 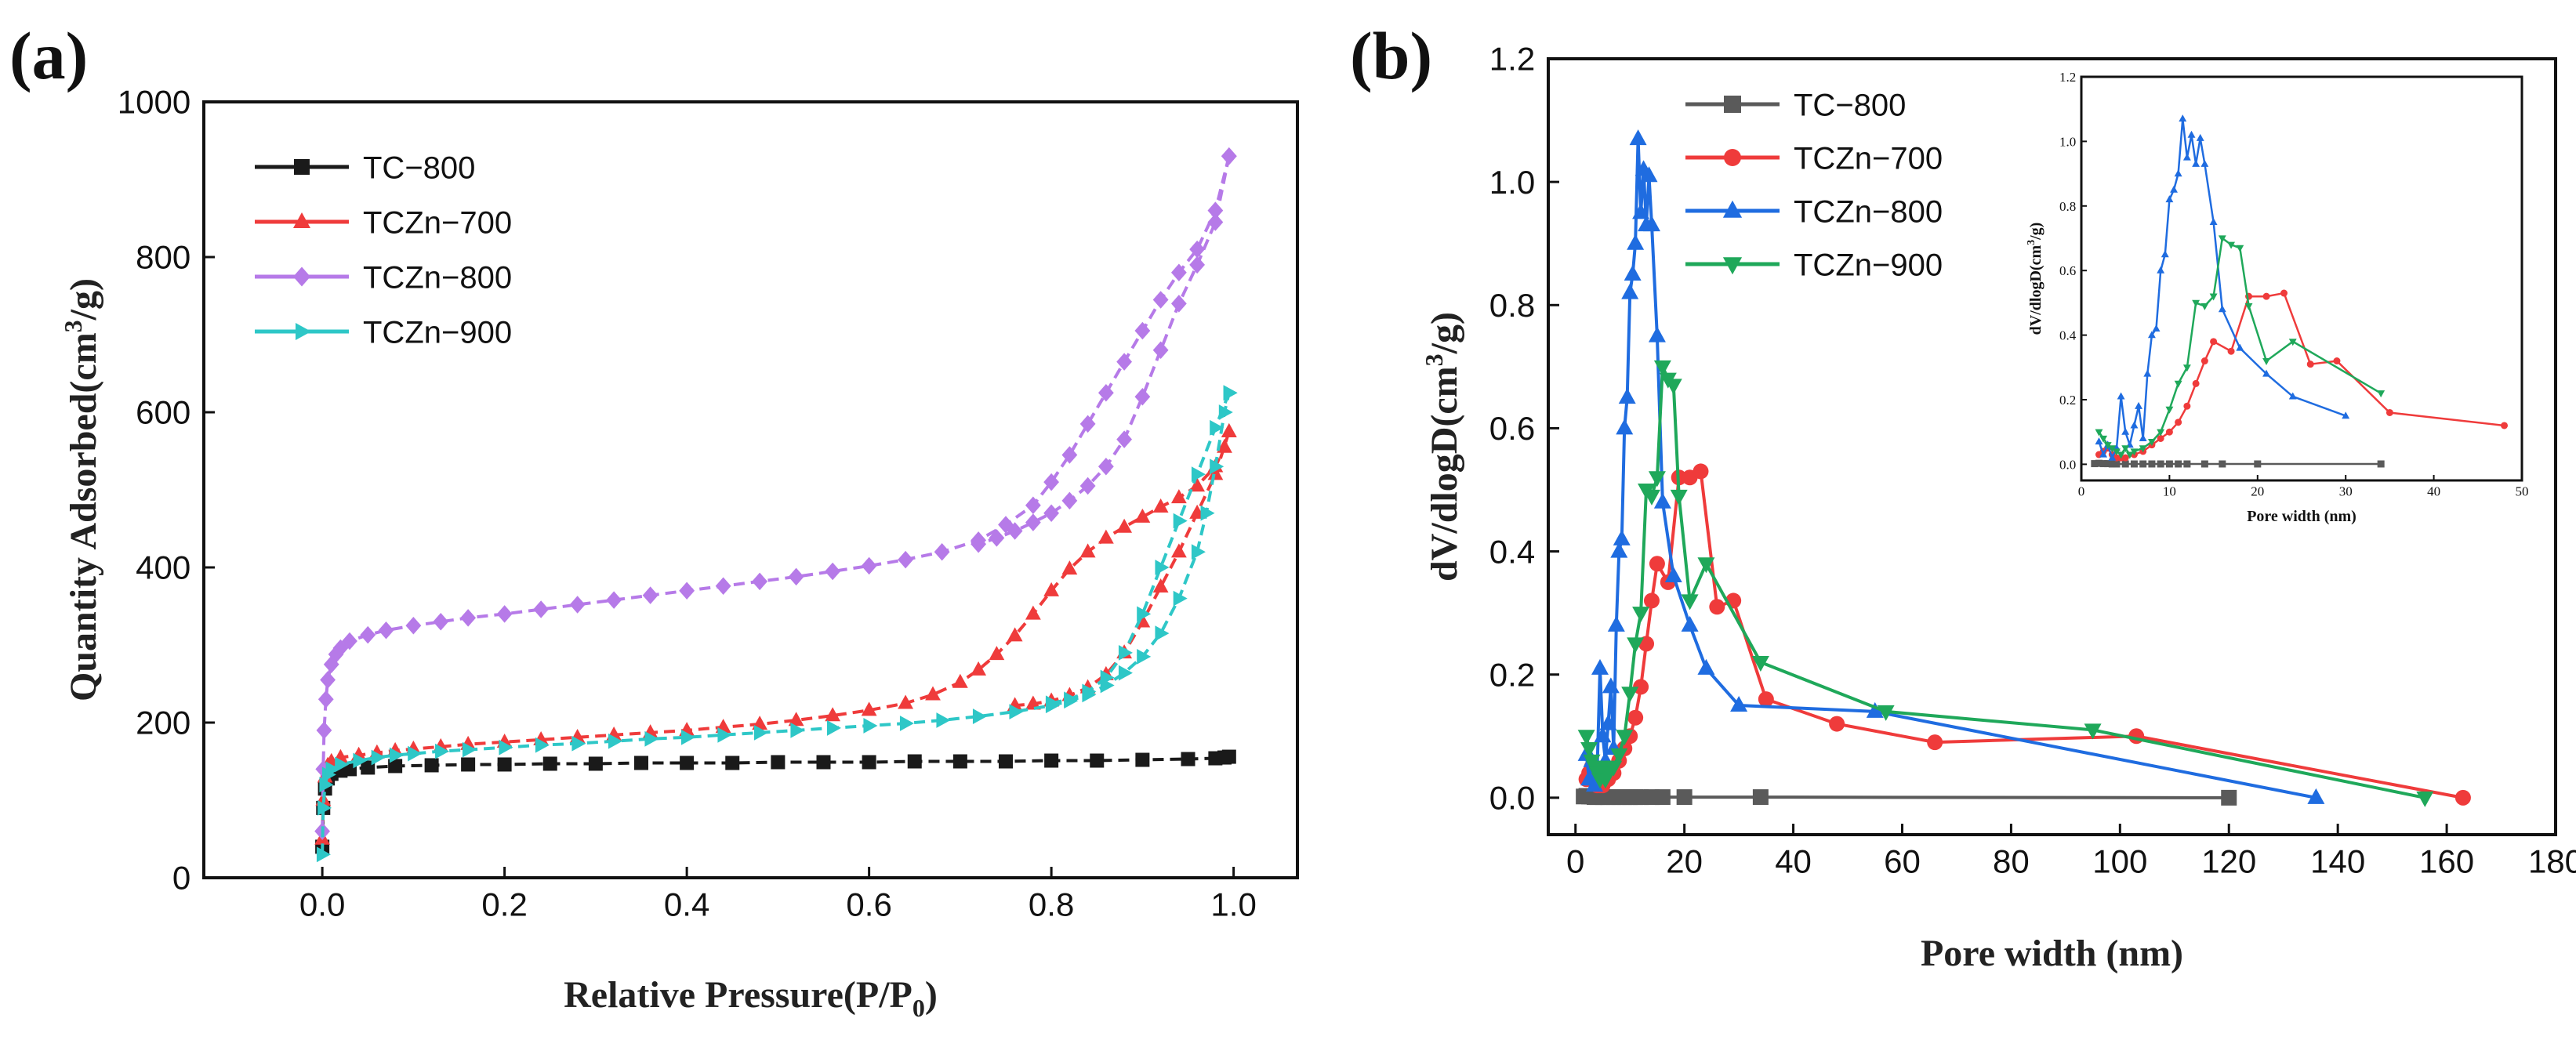 What do you see at coordinates (48, 55) in the screenshot?
I see `panel-label-a: (a)` at bounding box center [48, 55].